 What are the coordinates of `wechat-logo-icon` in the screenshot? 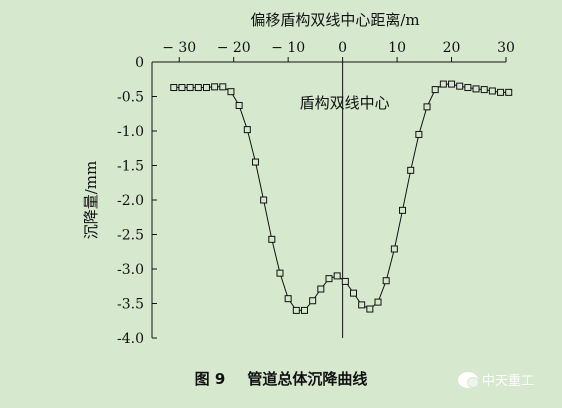 It's located at (468, 379).